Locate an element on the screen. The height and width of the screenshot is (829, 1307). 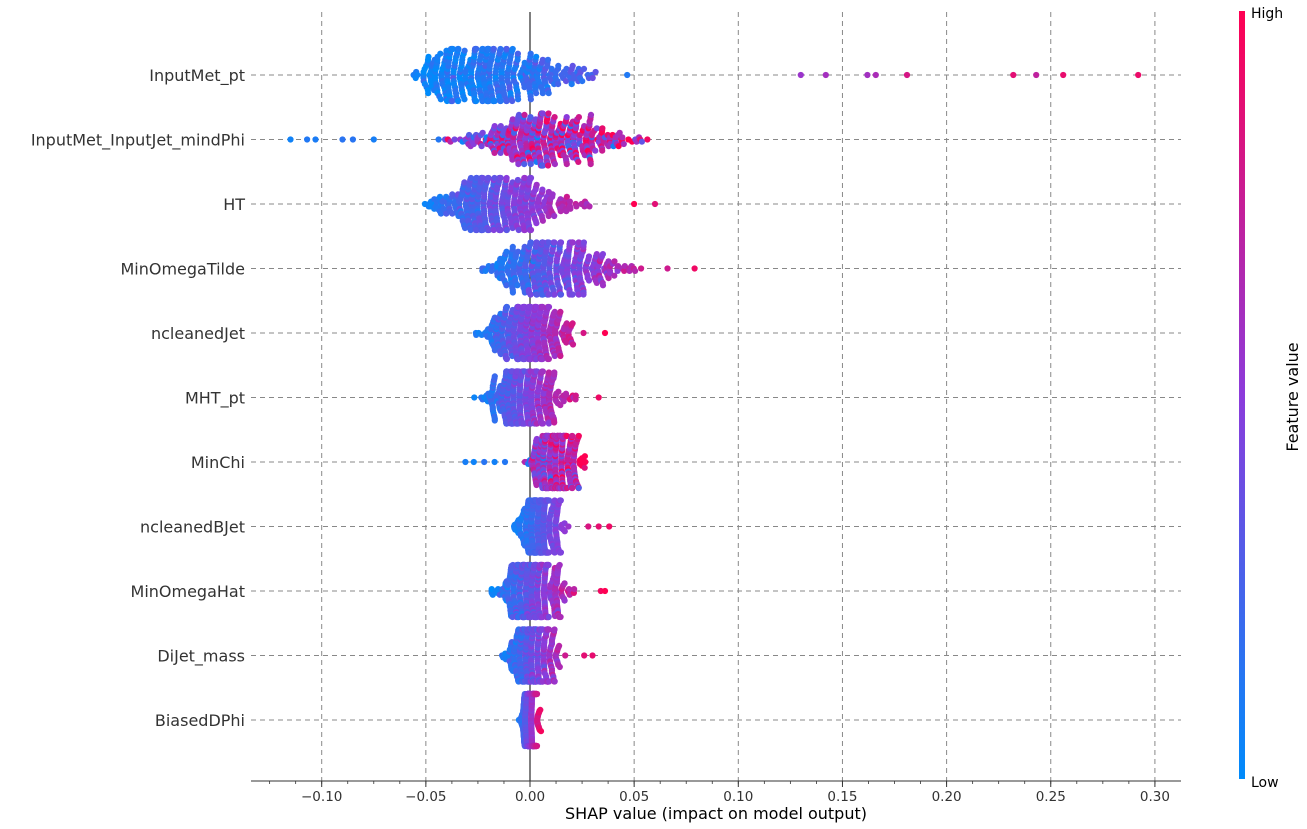
feature-label: MinChi is located at coordinates (218, 462).